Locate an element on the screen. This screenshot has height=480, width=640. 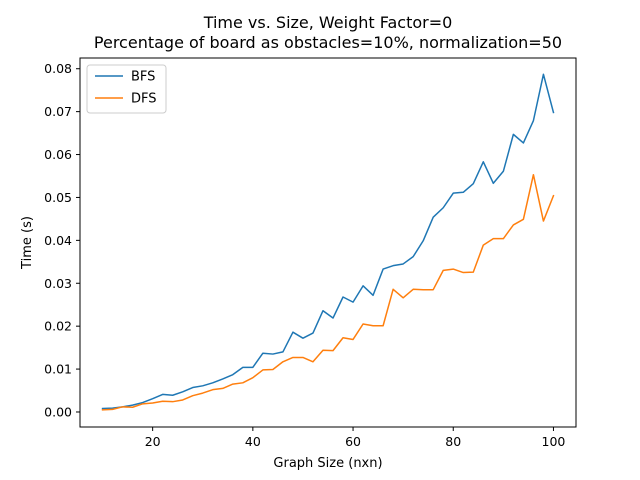
y-tick-label: 0.06 is located at coordinates (58, 154).